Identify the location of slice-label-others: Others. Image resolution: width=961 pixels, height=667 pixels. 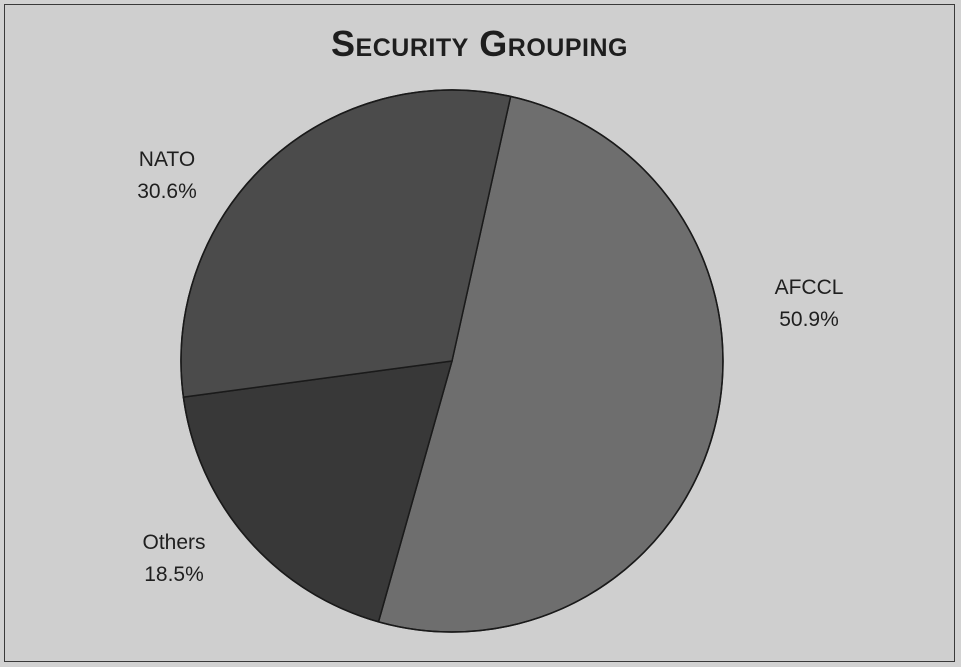
(173, 542).